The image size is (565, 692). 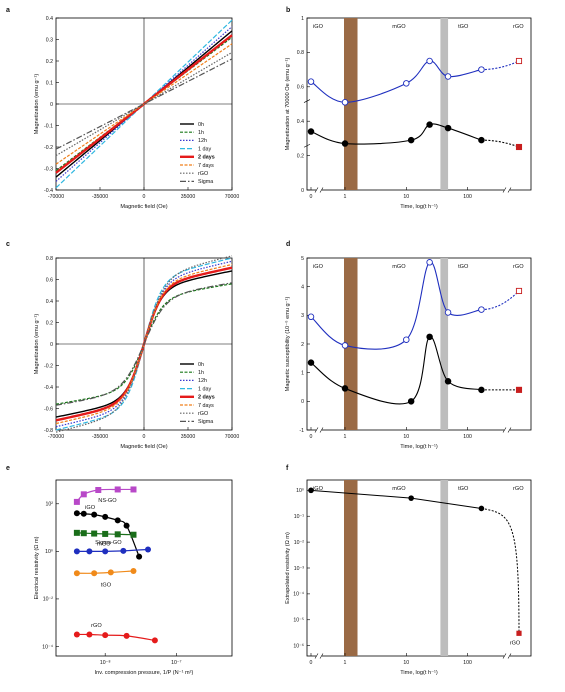 I want to click on series-line-rGO, so click(x=144, y=344).